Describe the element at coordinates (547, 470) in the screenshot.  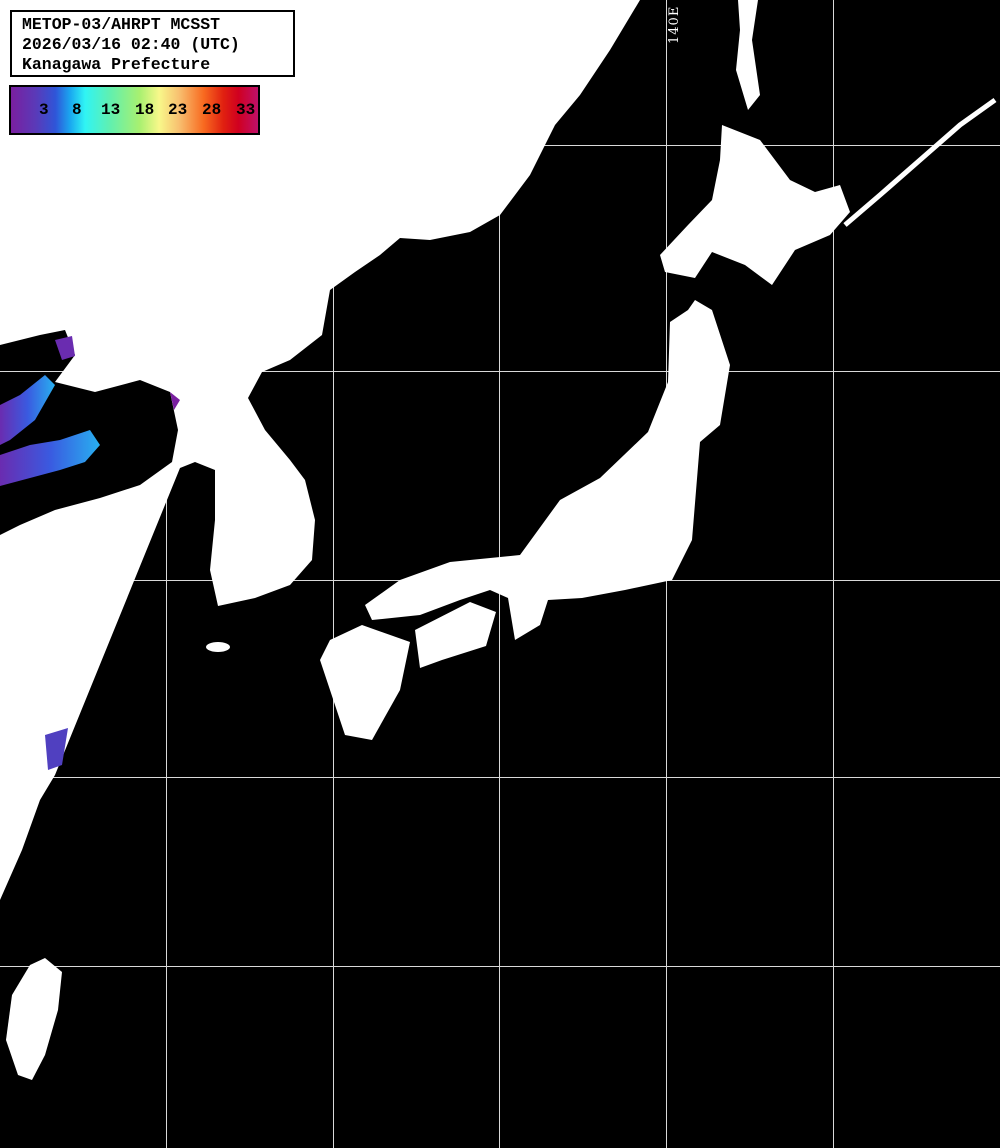
I see `honshu` at that location.